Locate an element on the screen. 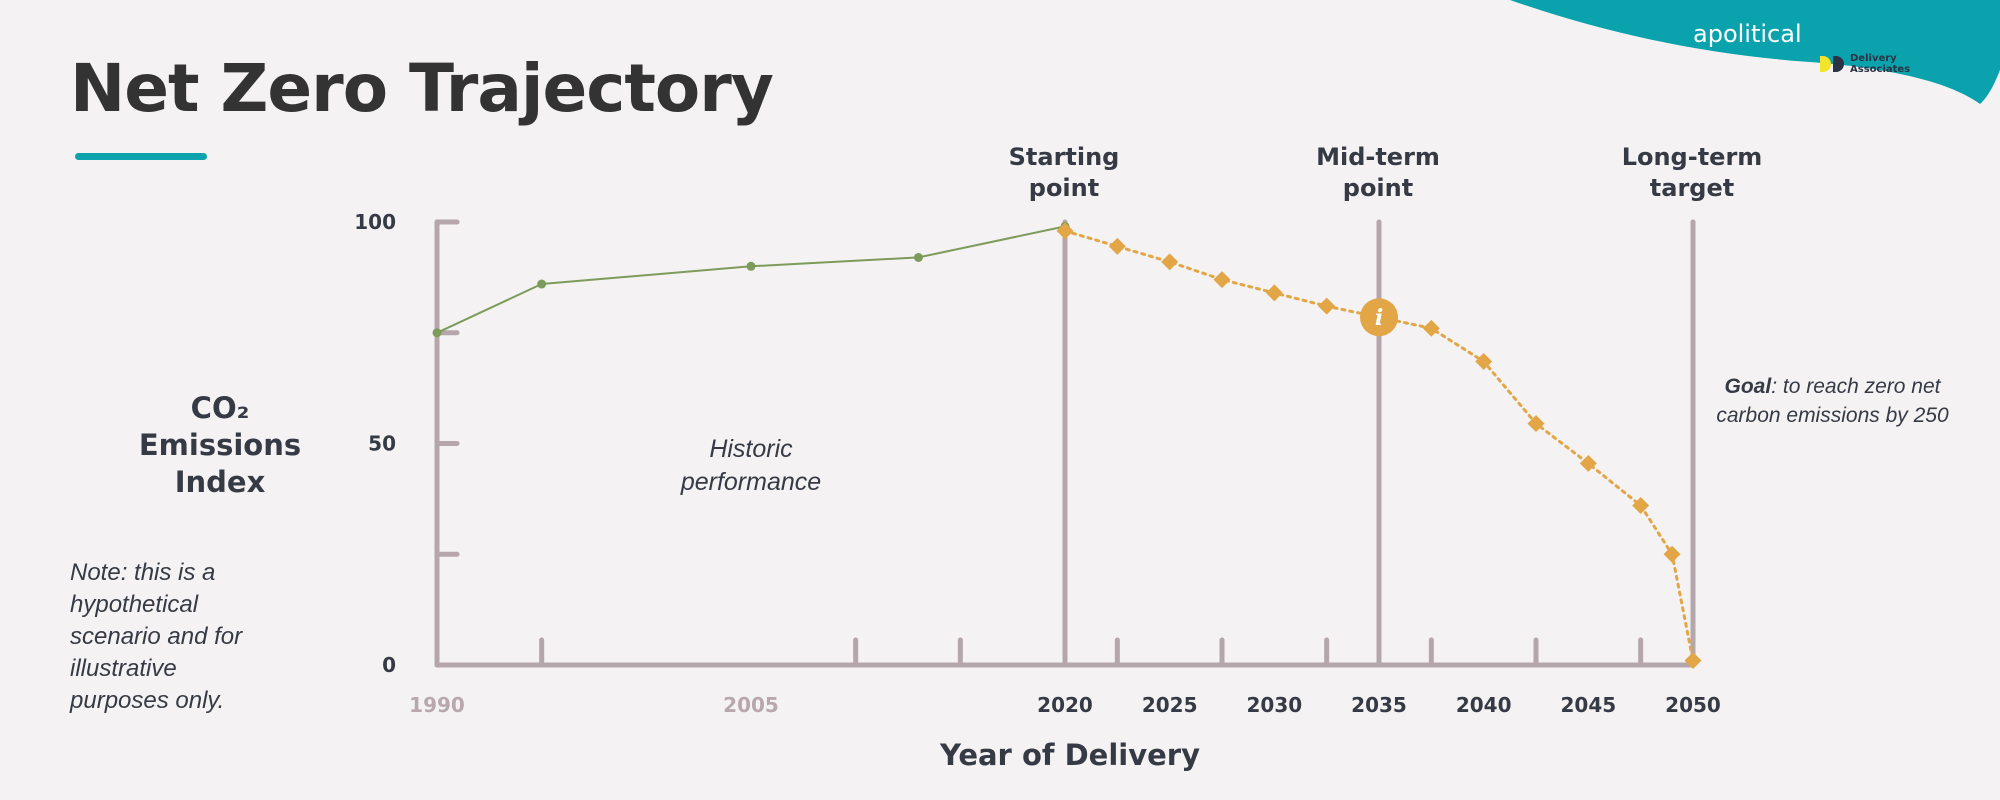 The width and height of the screenshot is (2000, 800). title-underline is located at coordinates (141, 156).